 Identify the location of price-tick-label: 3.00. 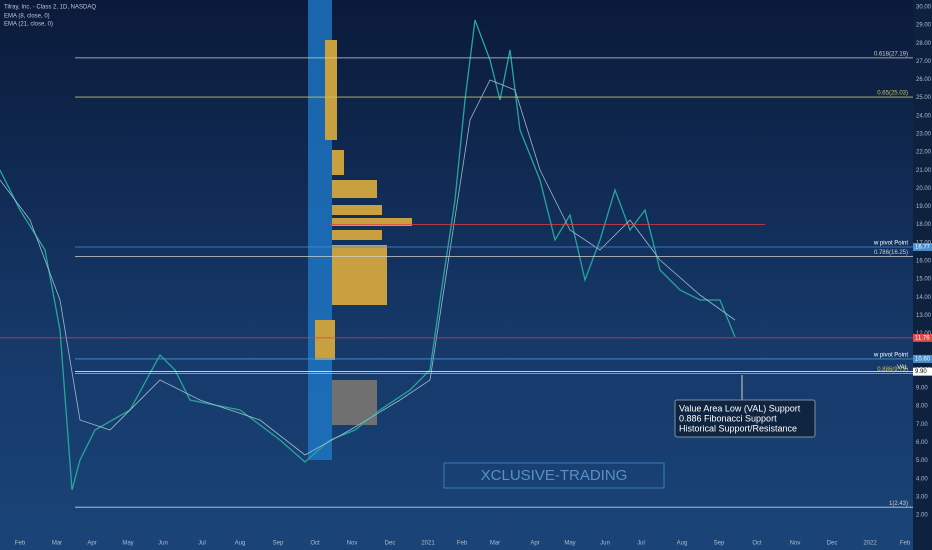
(922, 497).